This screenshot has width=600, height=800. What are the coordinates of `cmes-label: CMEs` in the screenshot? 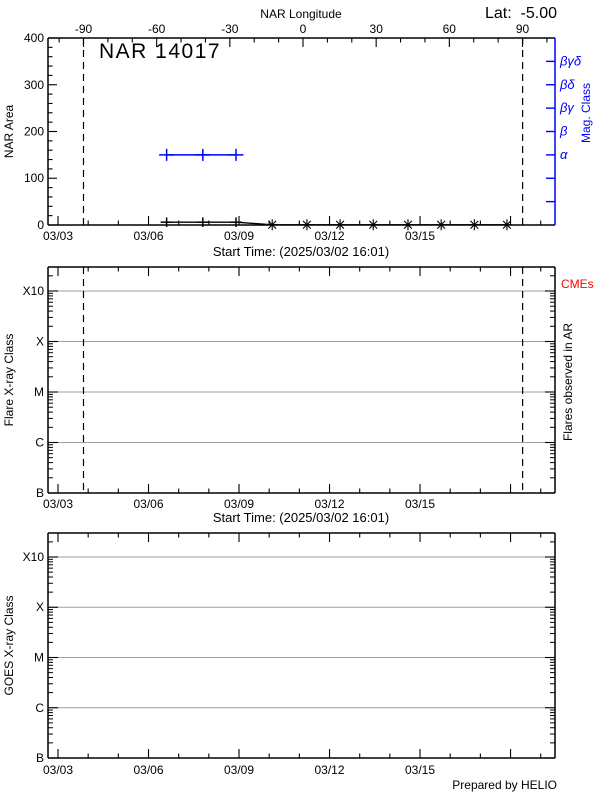 It's located at (577, 284).